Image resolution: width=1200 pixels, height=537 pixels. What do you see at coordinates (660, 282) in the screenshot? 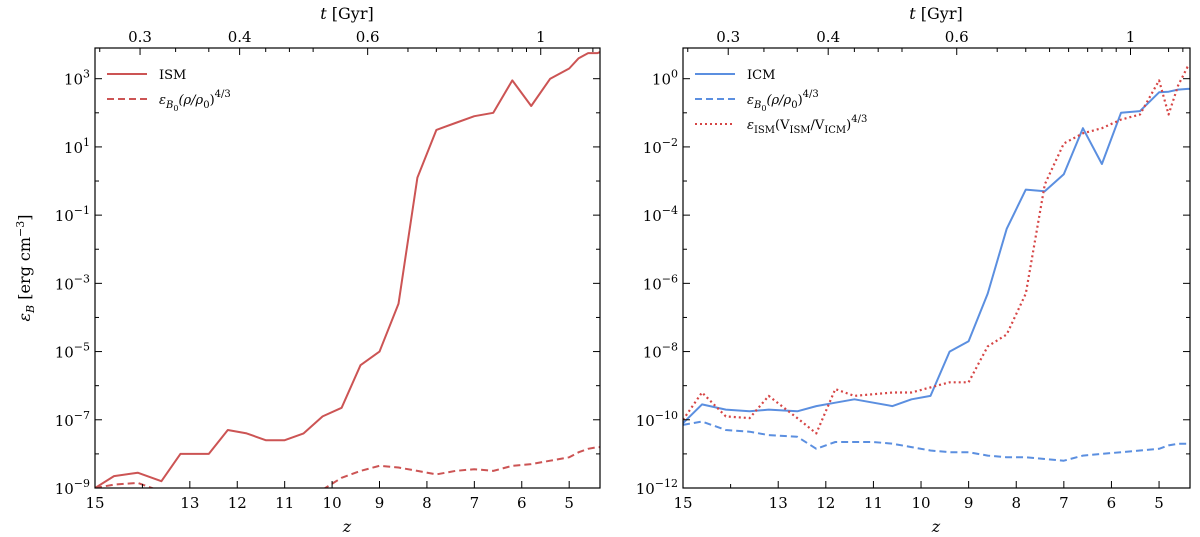
I see `y-tick-label: 10⁻⁶` at bounding box center [660, 282].